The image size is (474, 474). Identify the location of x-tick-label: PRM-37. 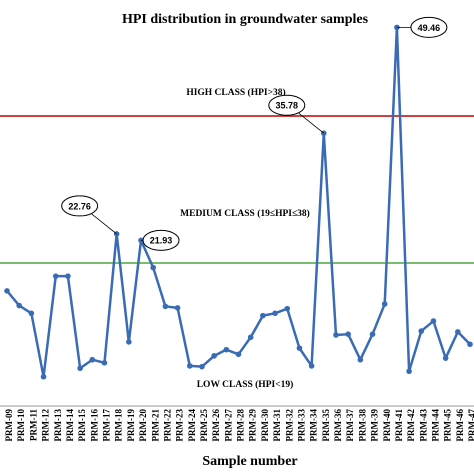
(350, 425).